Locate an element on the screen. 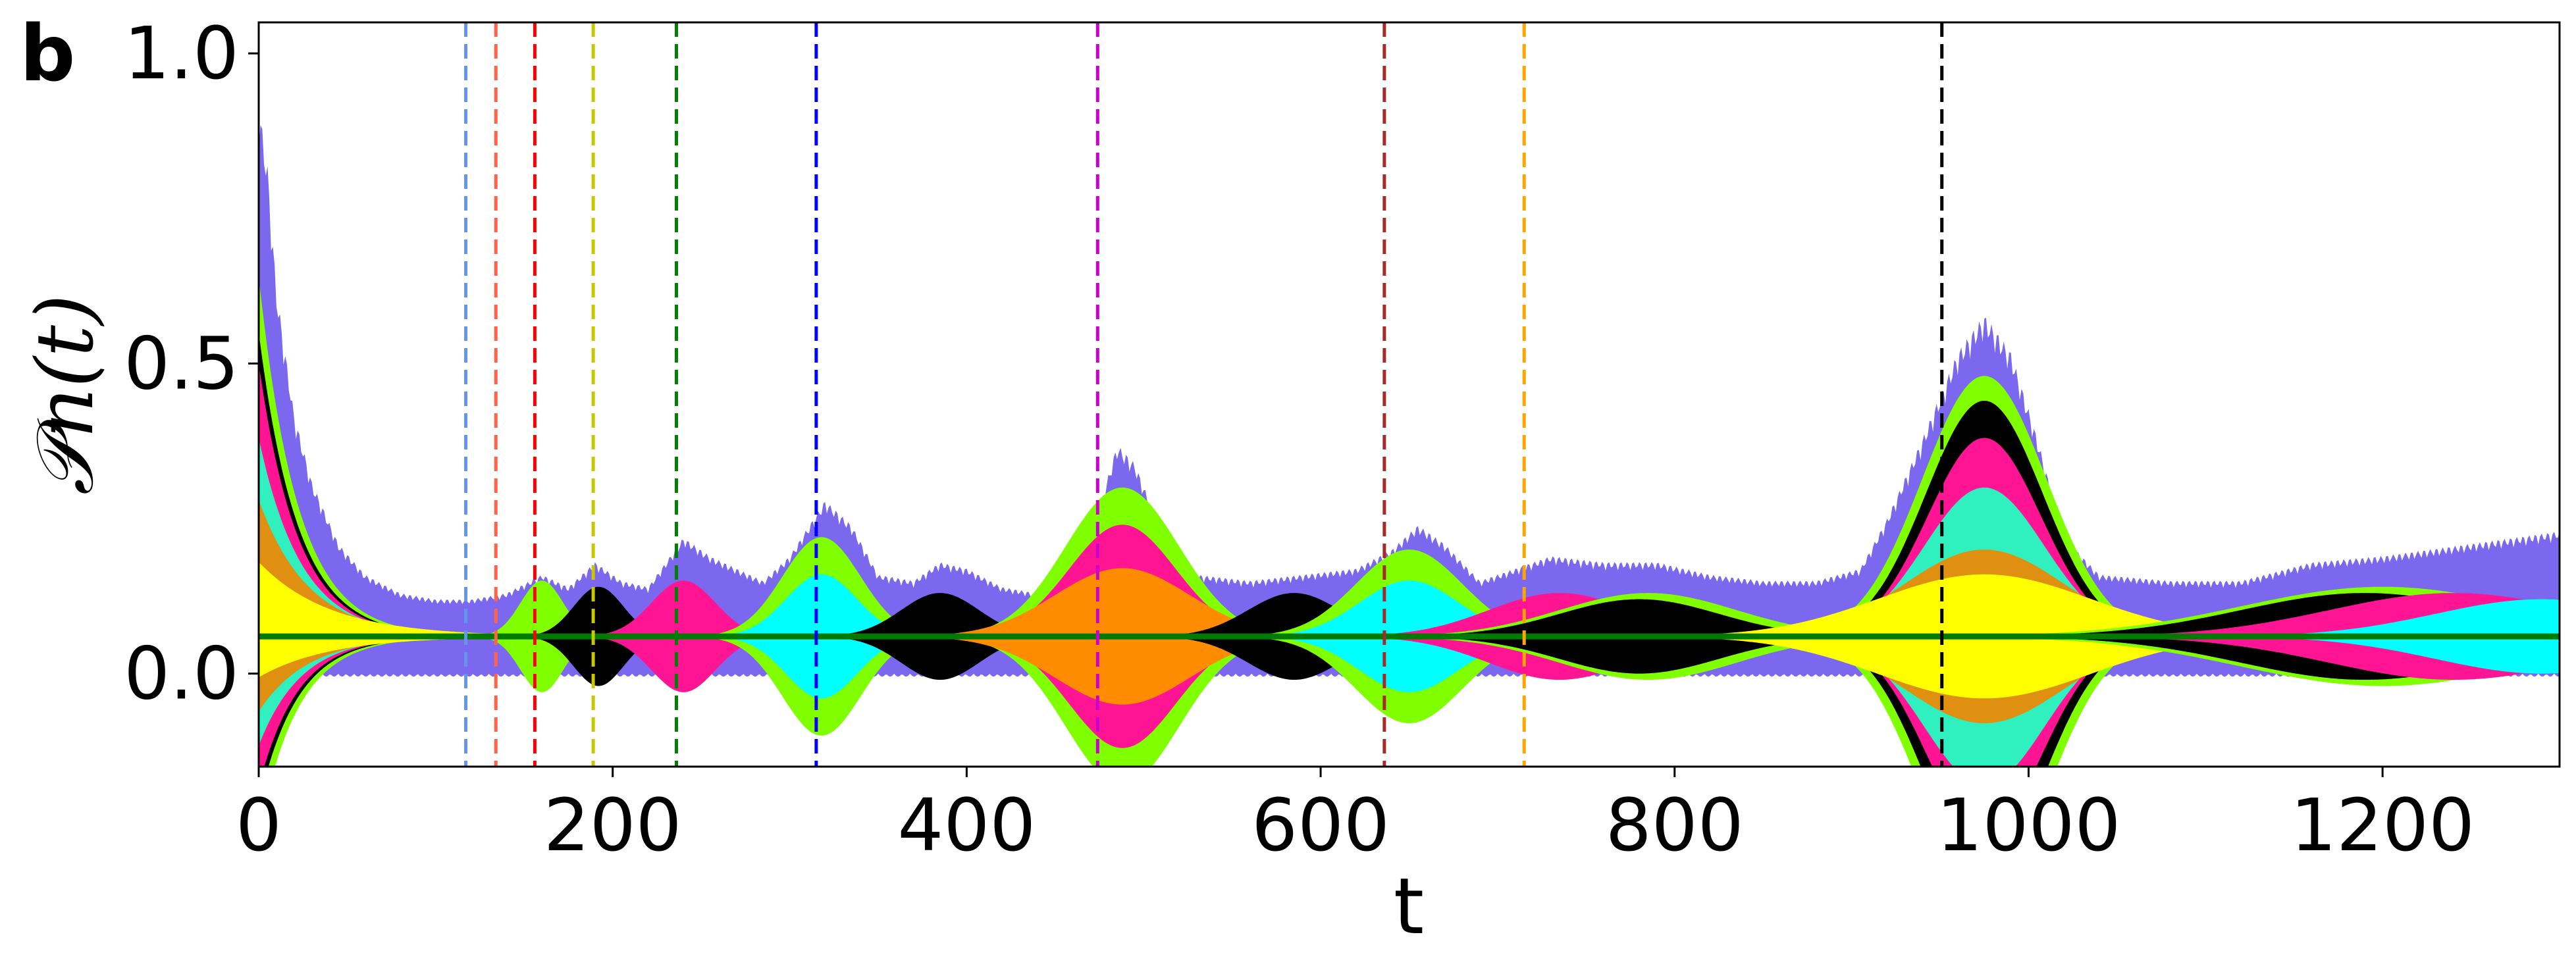 The image size is (2576, 968). x-tick-label-3: 600 is located at coordinates (1320, 825).